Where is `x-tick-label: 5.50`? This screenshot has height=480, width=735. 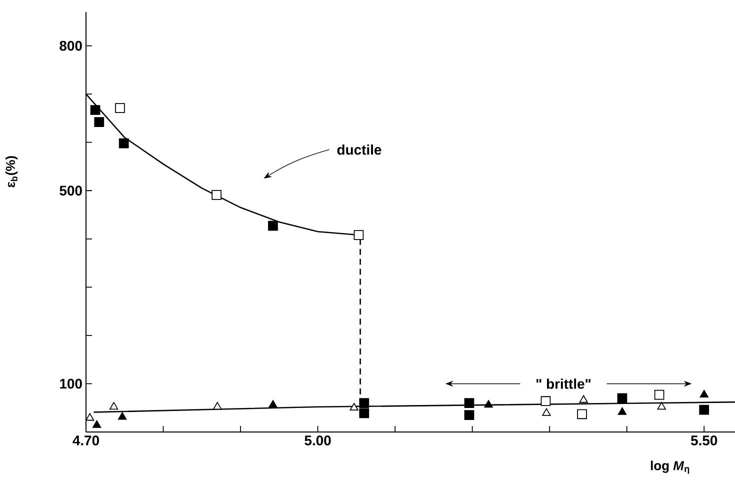 x-tick-label: 5.50 is located at coordinates (704, 441).